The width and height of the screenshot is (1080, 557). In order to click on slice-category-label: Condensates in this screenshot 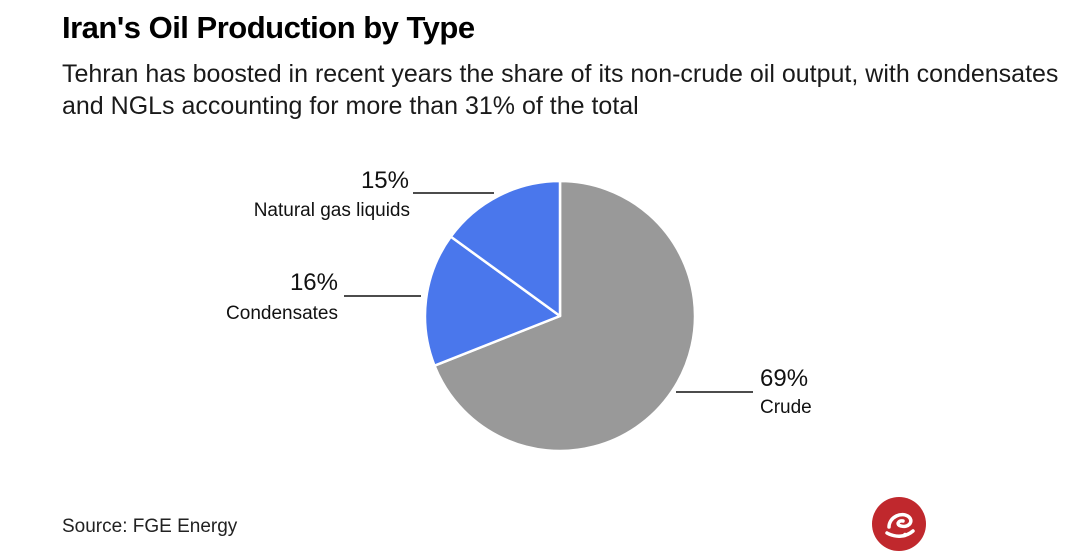, I will do `click(282, 313)`.